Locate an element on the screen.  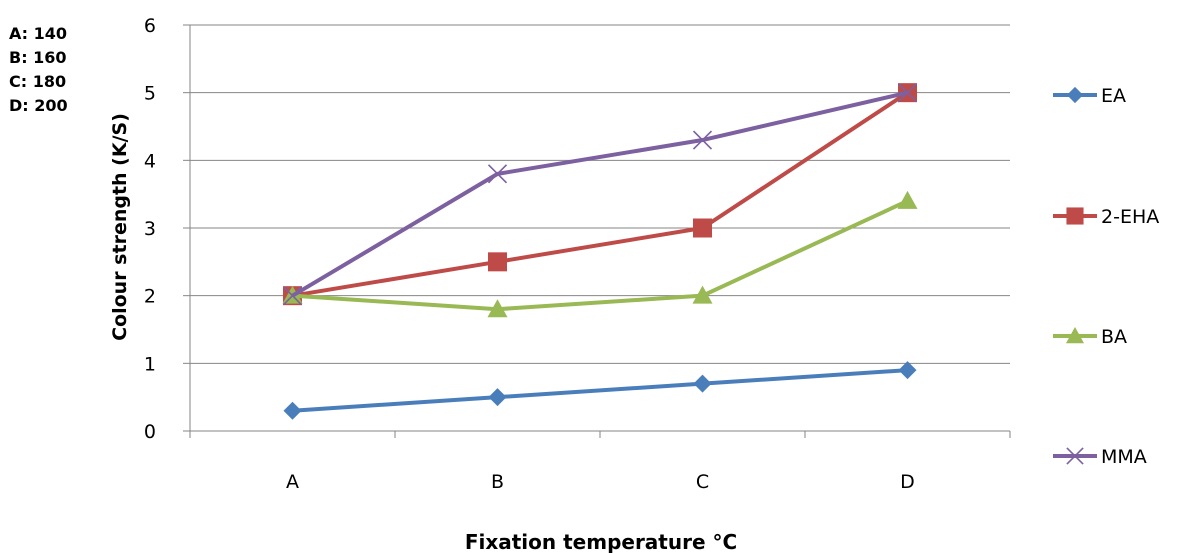
series-ba is located at coordinates (600, 254).